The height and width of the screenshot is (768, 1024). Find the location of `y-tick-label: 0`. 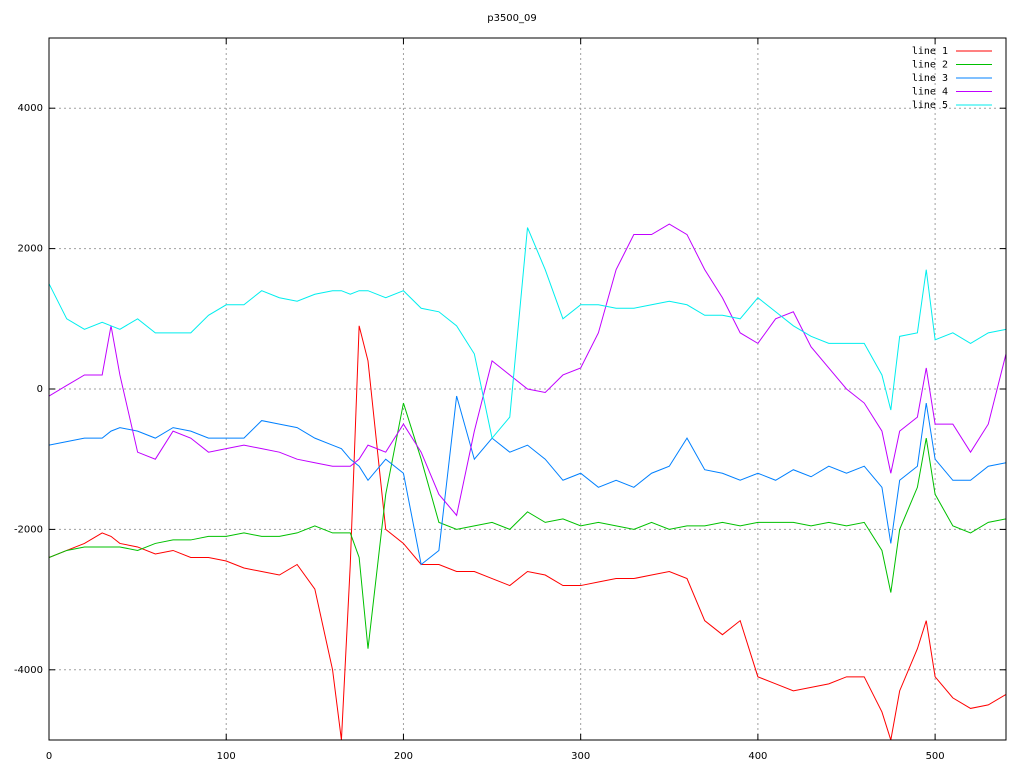

y-tick-label: 0 is located at coordinates (40, 389).